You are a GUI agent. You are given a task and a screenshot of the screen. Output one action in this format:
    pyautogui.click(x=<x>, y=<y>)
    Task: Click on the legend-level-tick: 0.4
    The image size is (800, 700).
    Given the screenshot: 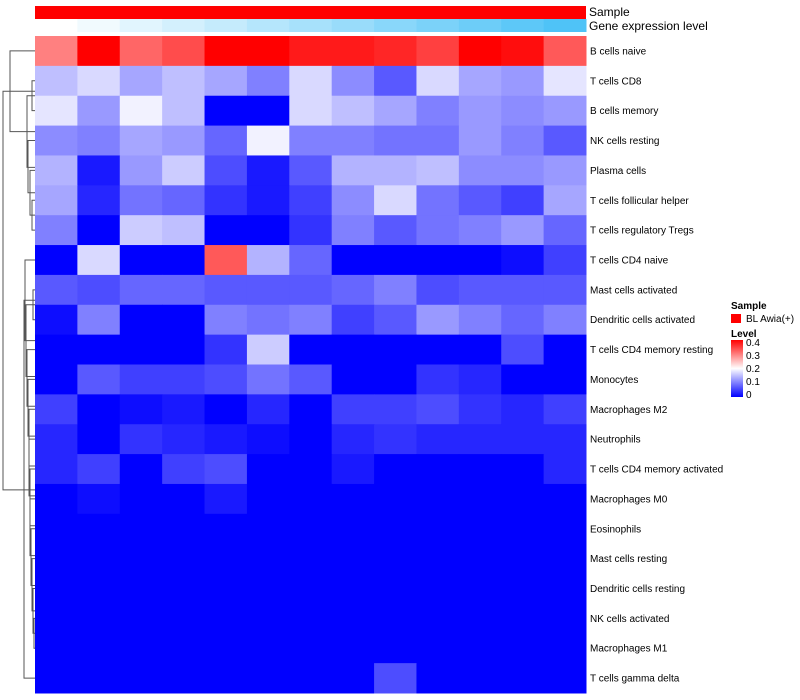 What is the action you would take?
    pyautogui.click(x=753, y=343)
    